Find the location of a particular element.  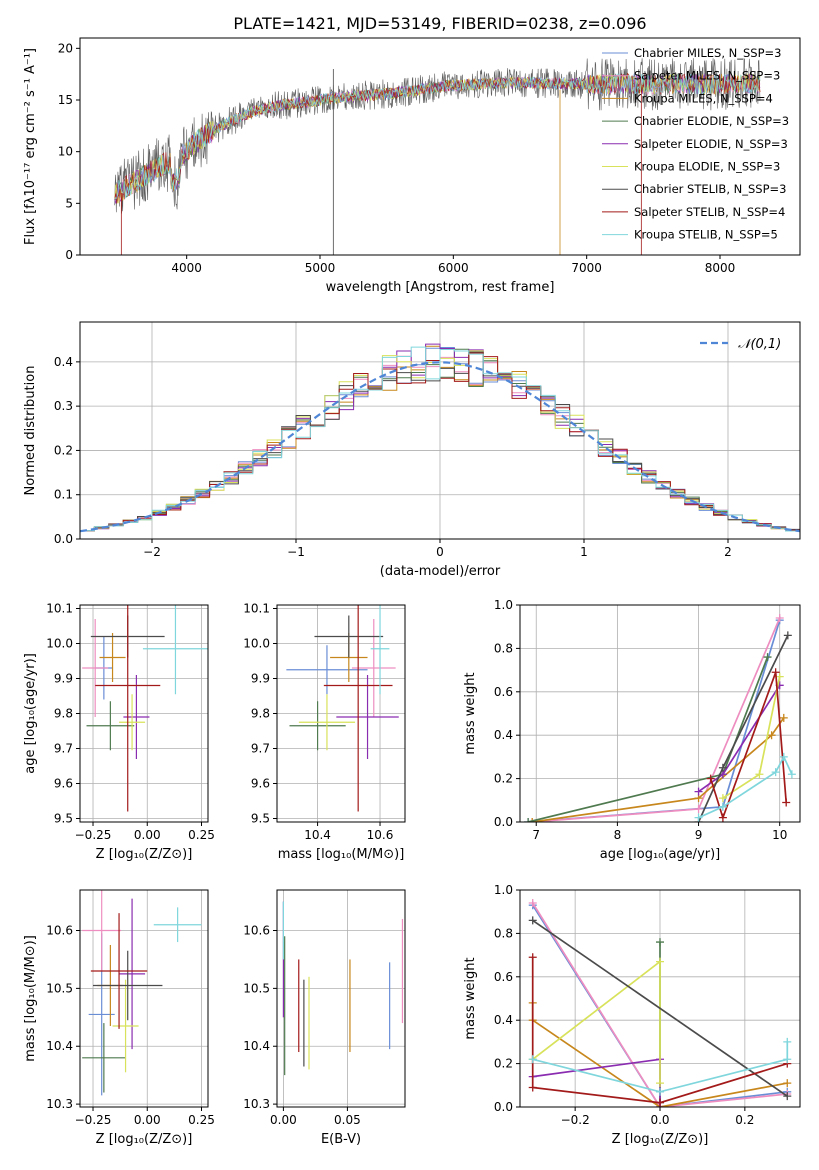

x-tick-label: 0 is located at coordinates (440, 552).